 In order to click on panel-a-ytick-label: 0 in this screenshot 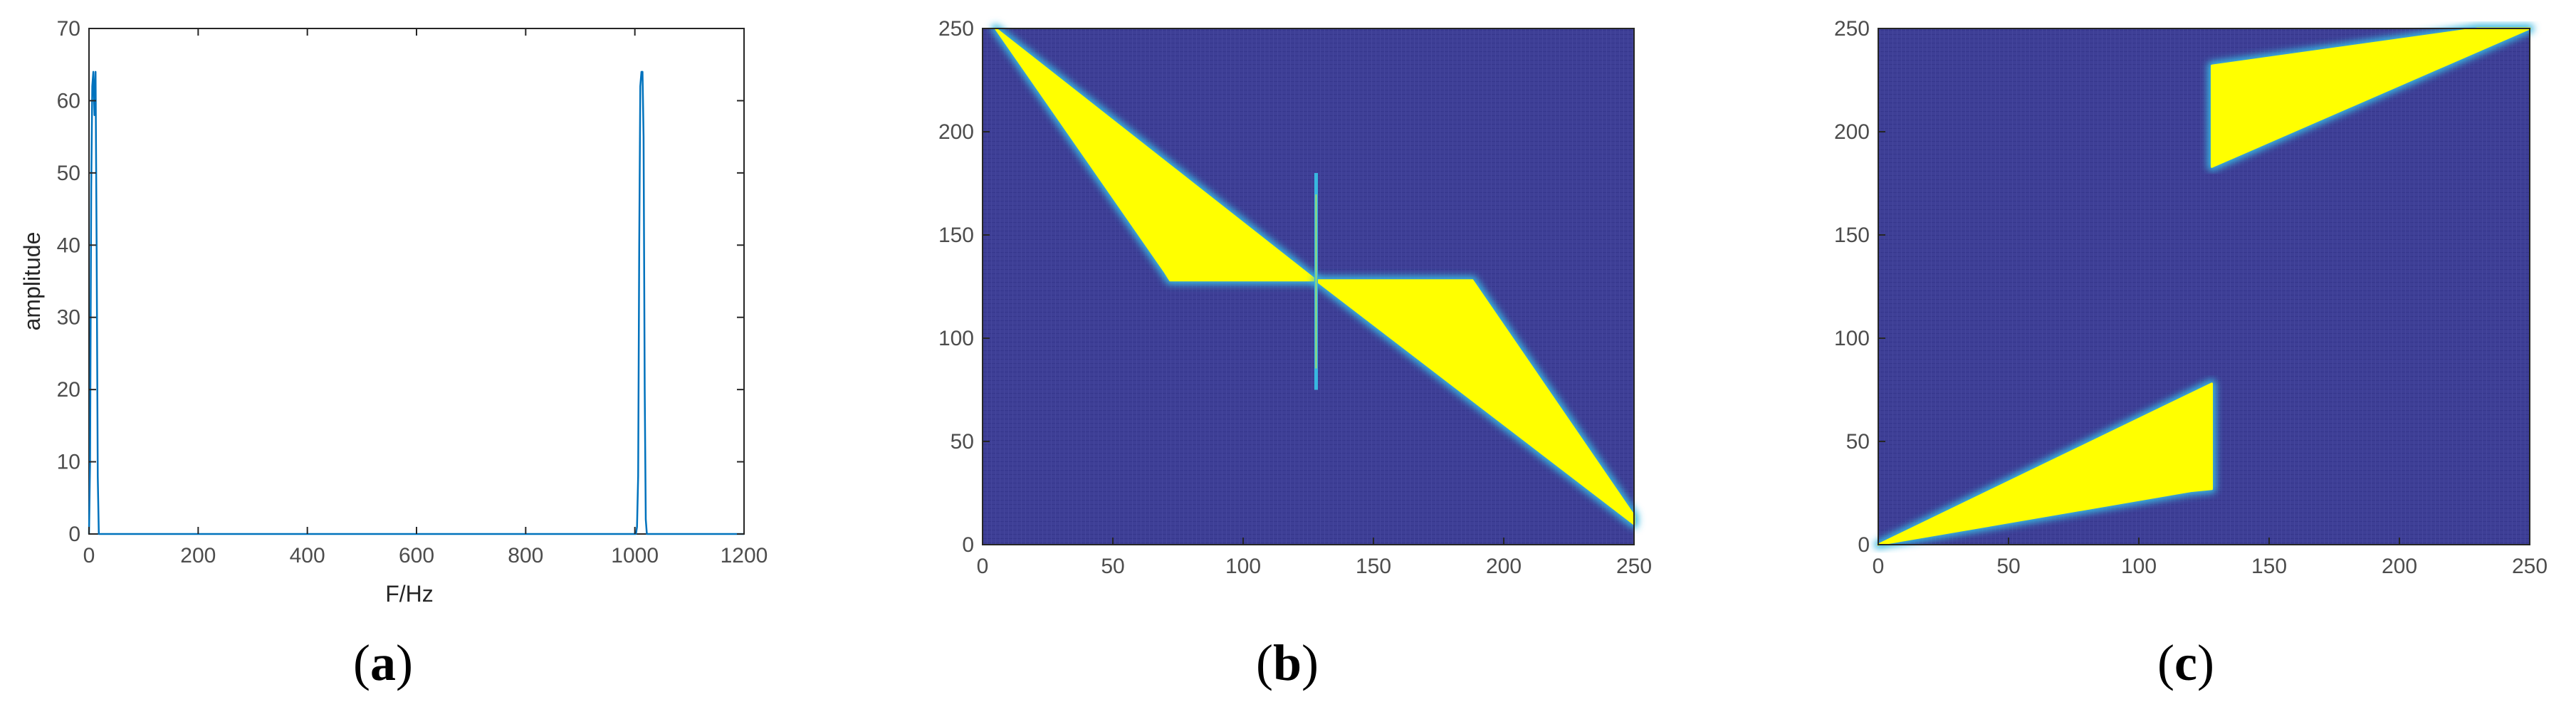, I will do `click(74, 534)`.